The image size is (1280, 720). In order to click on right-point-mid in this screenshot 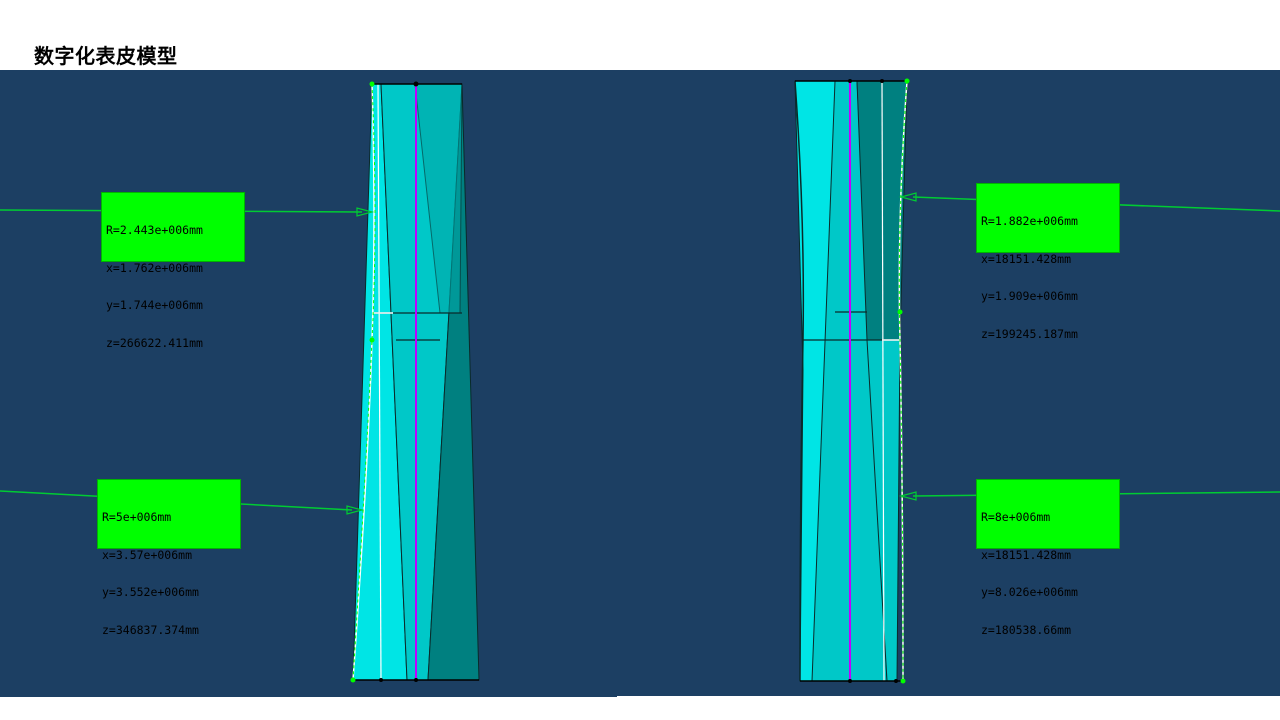, I will do `click(900, 312)`.